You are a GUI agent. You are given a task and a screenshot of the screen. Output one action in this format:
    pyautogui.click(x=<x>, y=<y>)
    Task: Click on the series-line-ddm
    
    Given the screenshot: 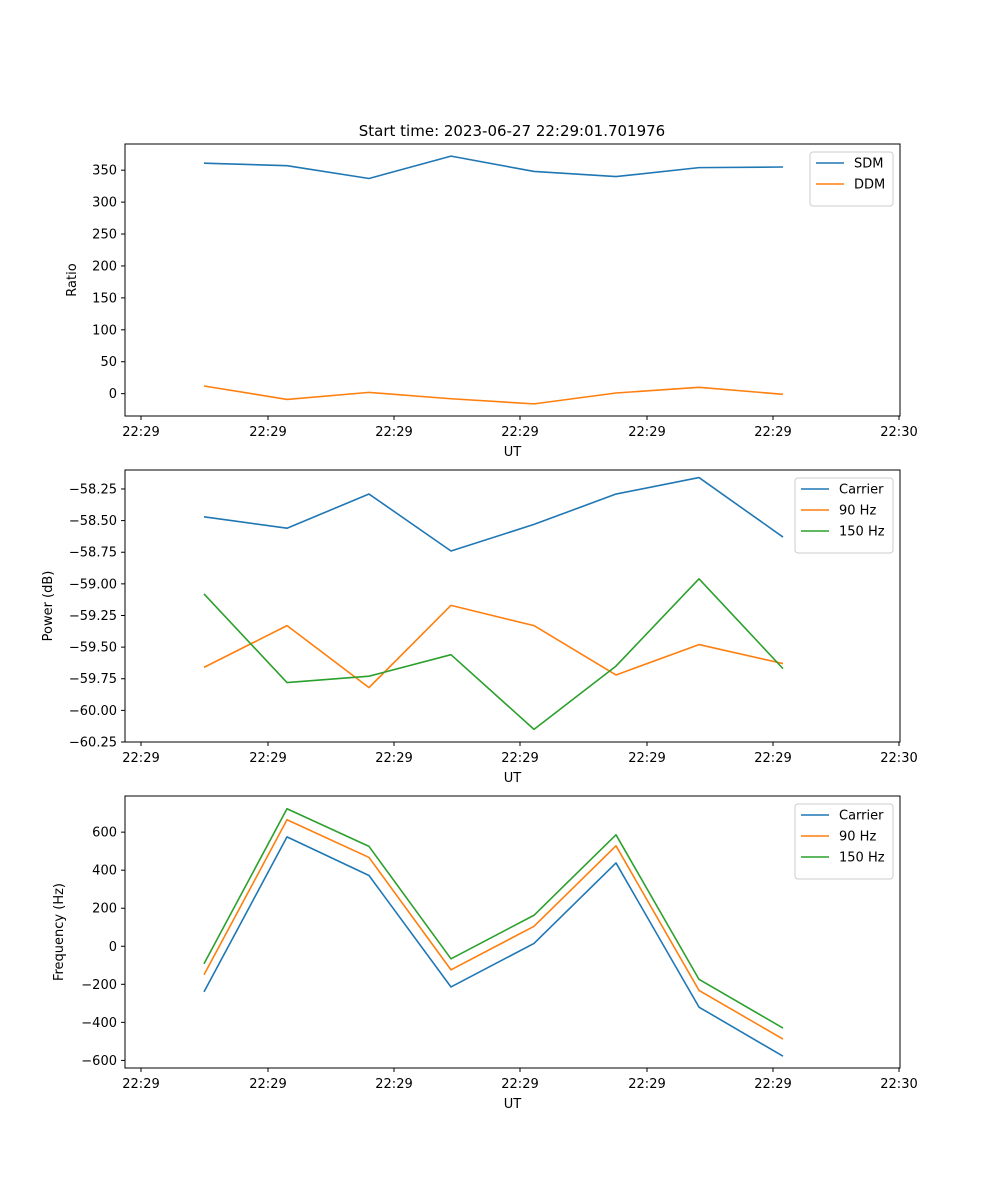 What is the action you would take?
    pyautogui.click(x=493, y=395)
    